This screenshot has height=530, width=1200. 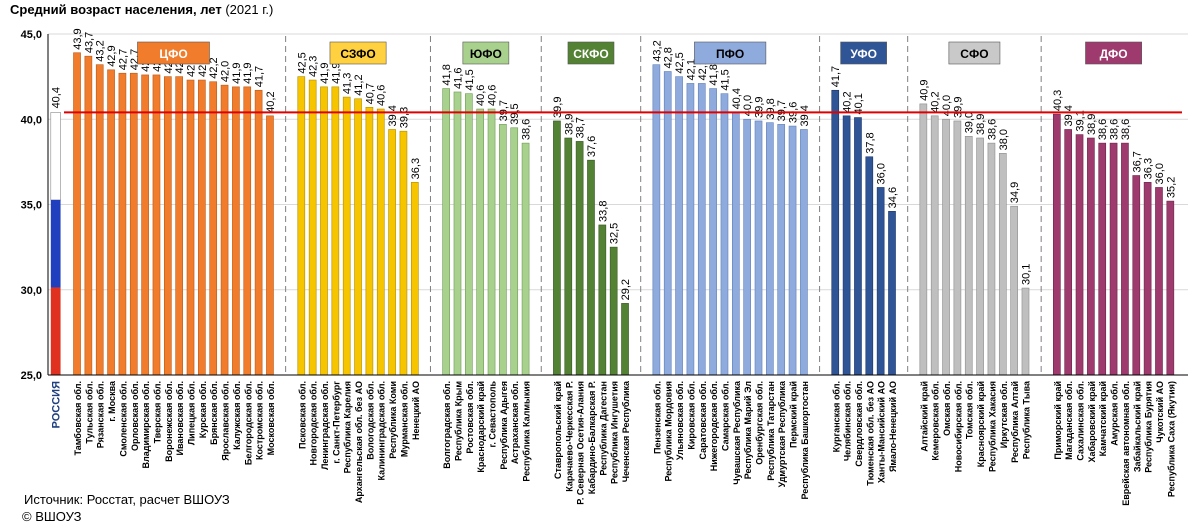 I want to click on category-label: Чукотский АО, so click(x=1160, y=412).